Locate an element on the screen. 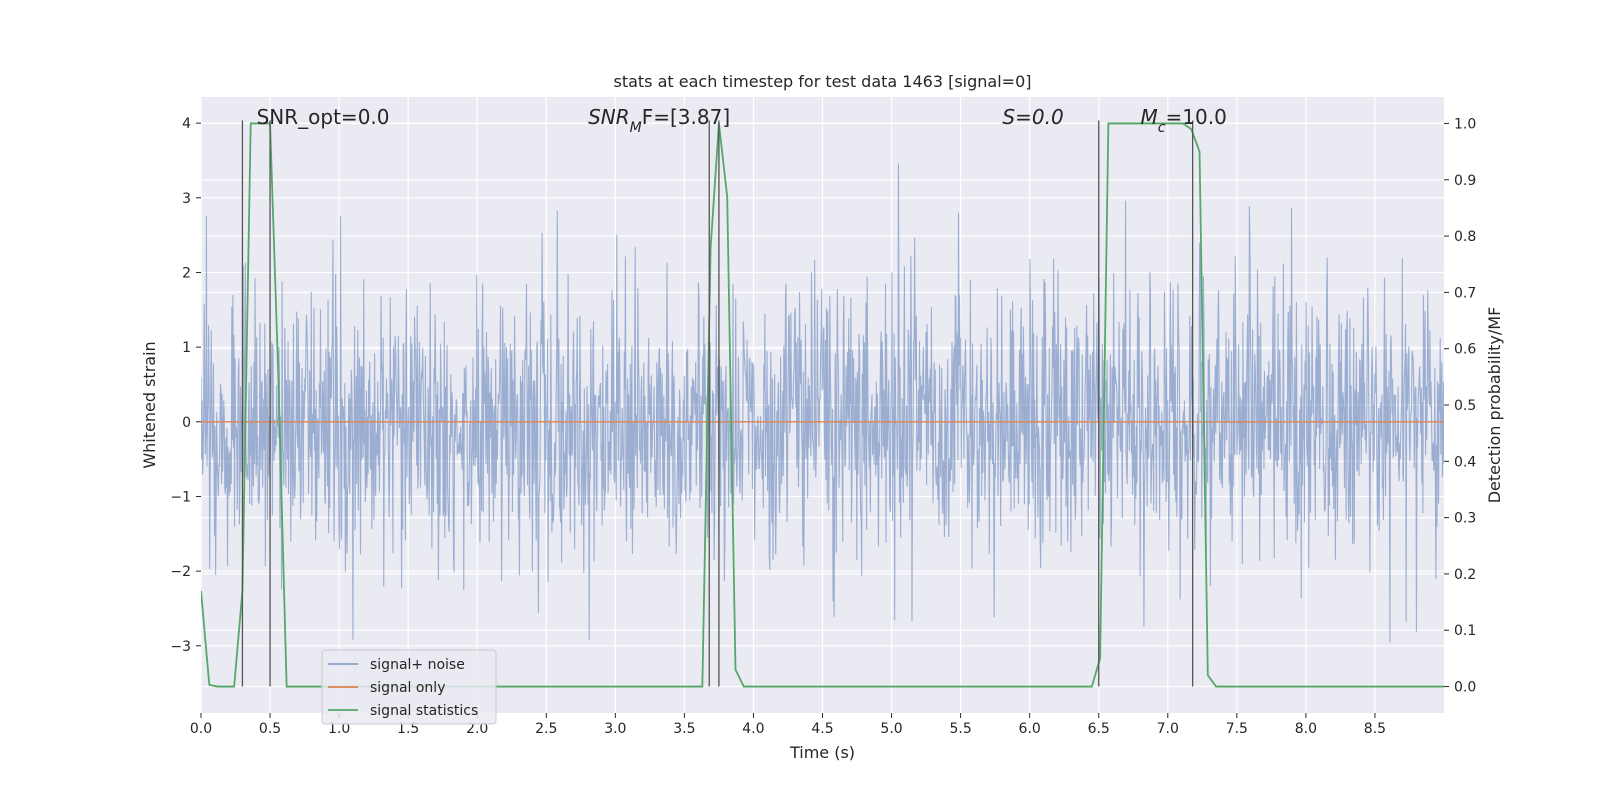 This screenshot has height=800, width=1600. y2-tick-label: 0.0 is located at coordinates (1465, 688).